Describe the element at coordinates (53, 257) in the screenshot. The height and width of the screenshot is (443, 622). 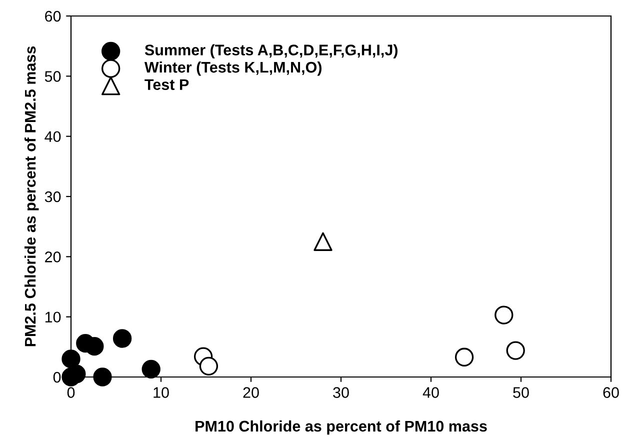
I see `y-tick-label: 20` at that location.